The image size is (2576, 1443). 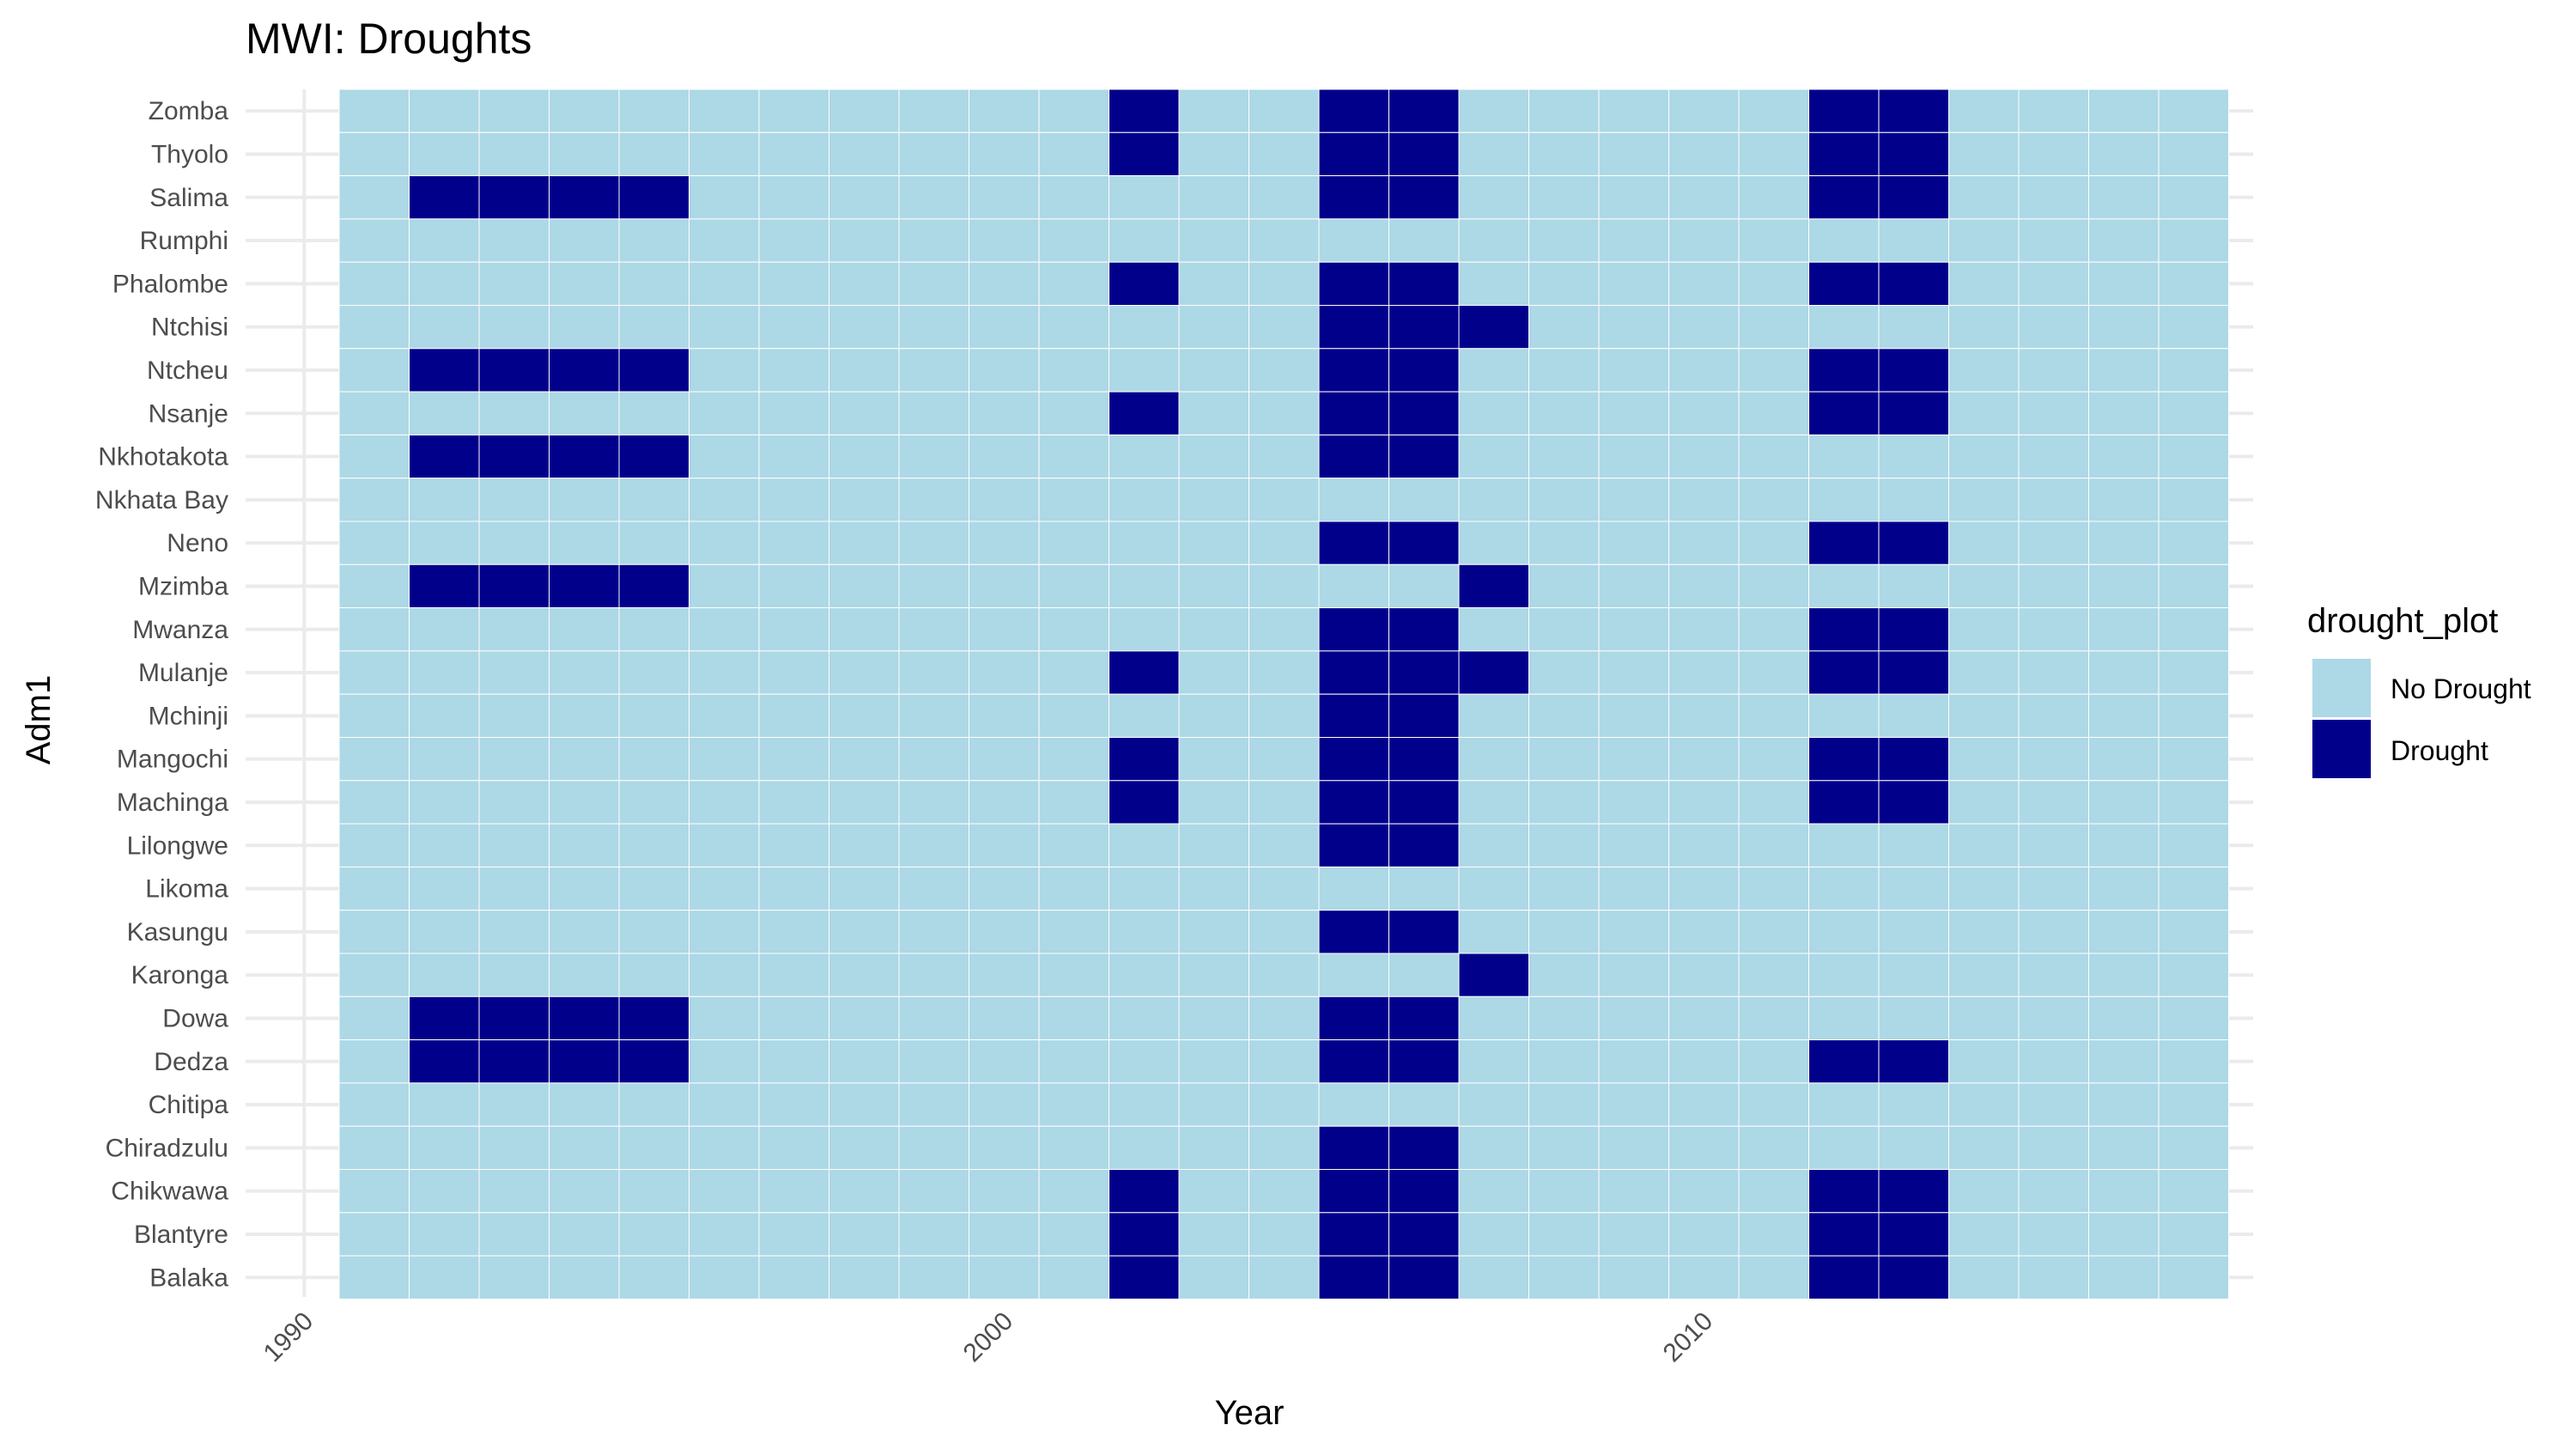 I want to click on y-tick-label: Mwanza, so click(x=180, y=630).